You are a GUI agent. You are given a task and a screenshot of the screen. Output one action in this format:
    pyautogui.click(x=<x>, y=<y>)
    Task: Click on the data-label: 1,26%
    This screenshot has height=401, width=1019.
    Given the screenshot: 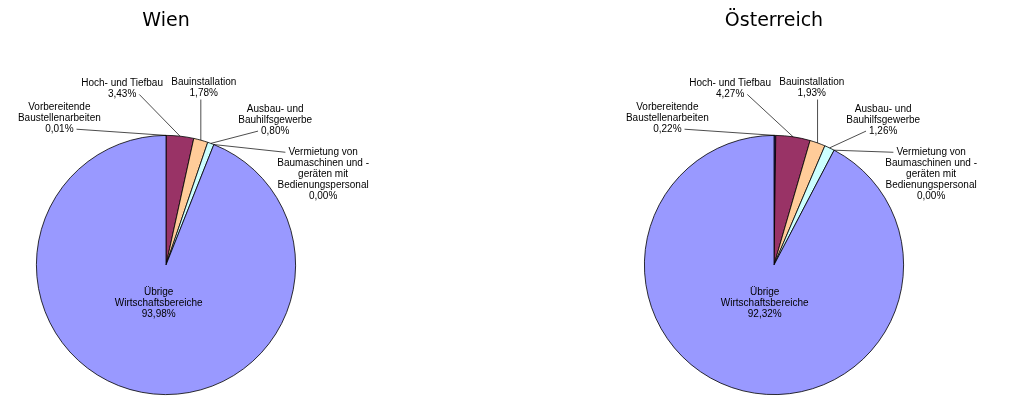 What is the action you would take?
    pyautogui.click(x=883, y=130)
    